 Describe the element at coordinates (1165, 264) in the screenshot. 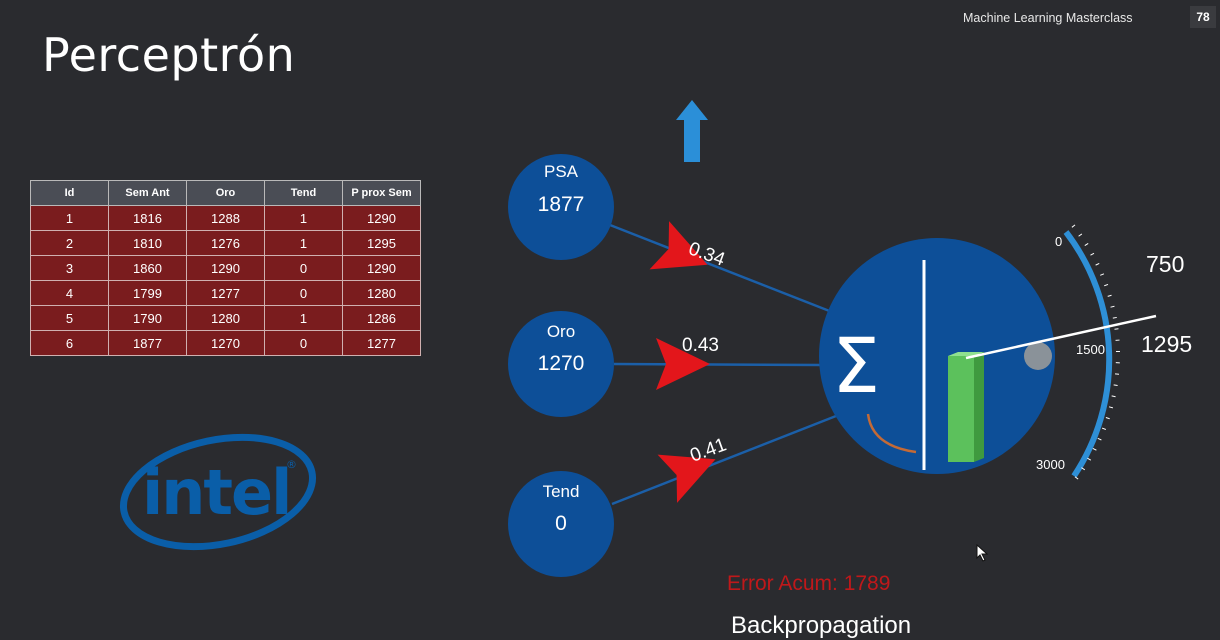

I see `target-value: 750` at that location.